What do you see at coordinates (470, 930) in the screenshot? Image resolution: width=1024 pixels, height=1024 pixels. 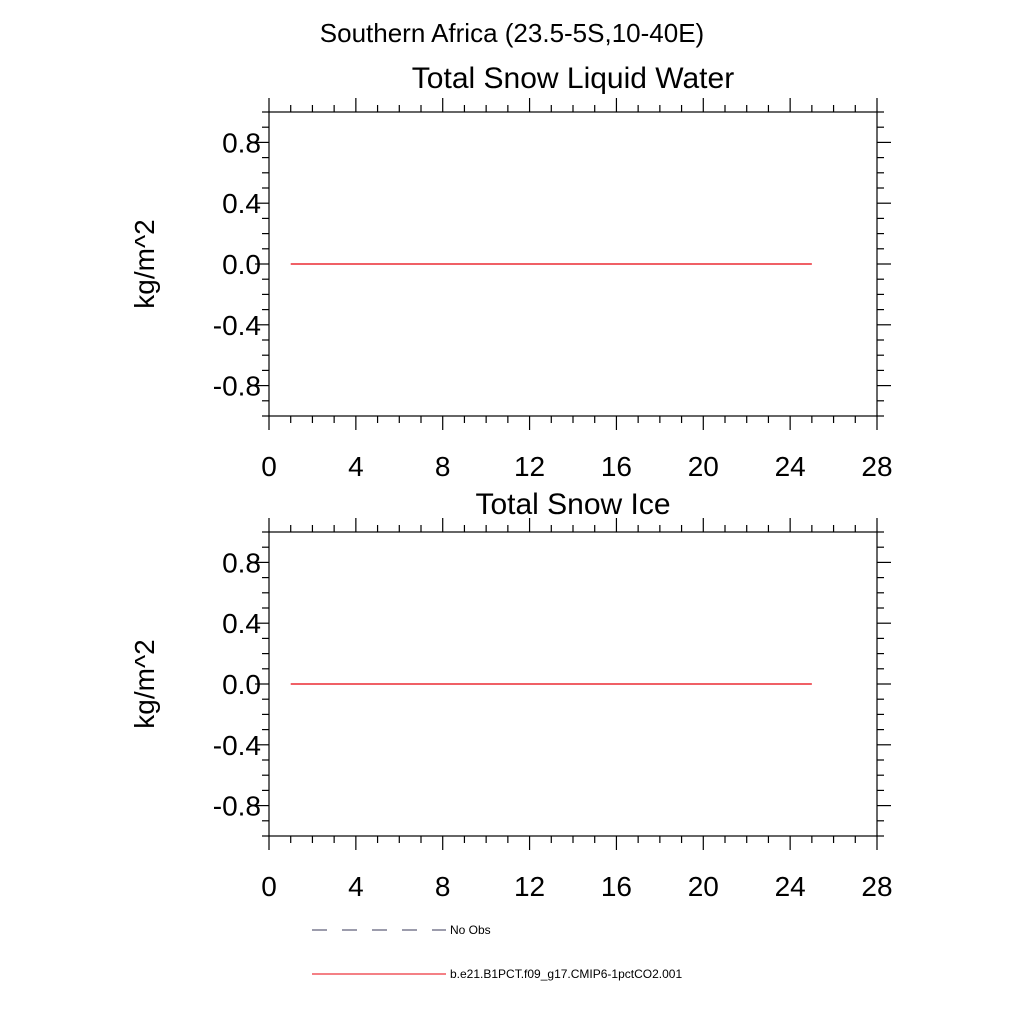 I see `legend-label-no-obs: No Obs` at bounding box center [470, 930].